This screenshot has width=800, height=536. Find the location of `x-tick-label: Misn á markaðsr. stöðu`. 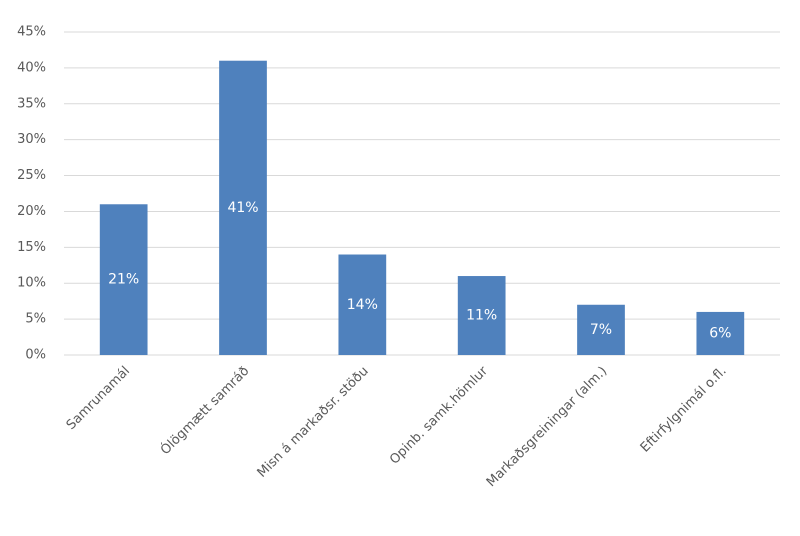

x-tick-label: Misn á markaðsr. stöðu is located at coordinates (313, 422).